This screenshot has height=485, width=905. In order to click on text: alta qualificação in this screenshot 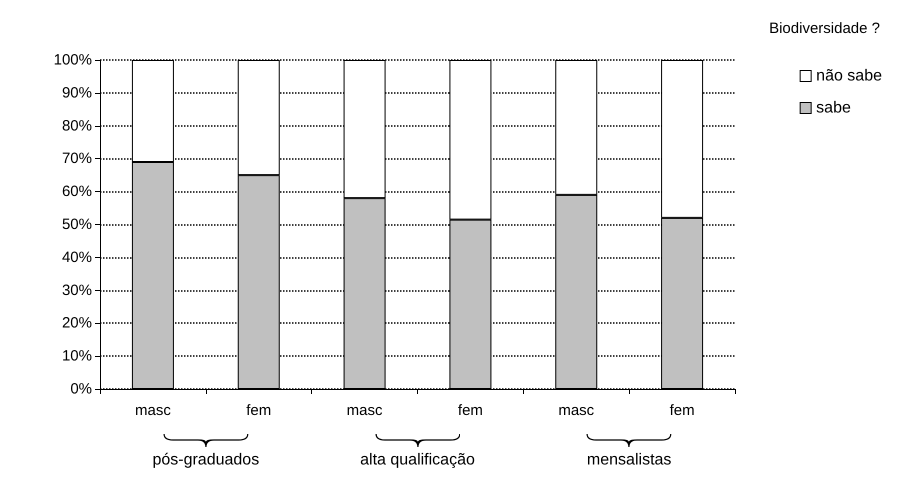, I will do `click(417, 460)`.